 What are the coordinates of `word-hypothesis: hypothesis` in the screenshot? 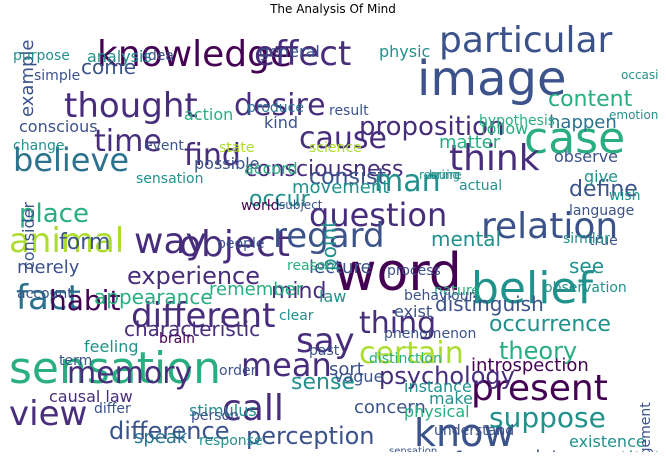 It's located at (517, 121).